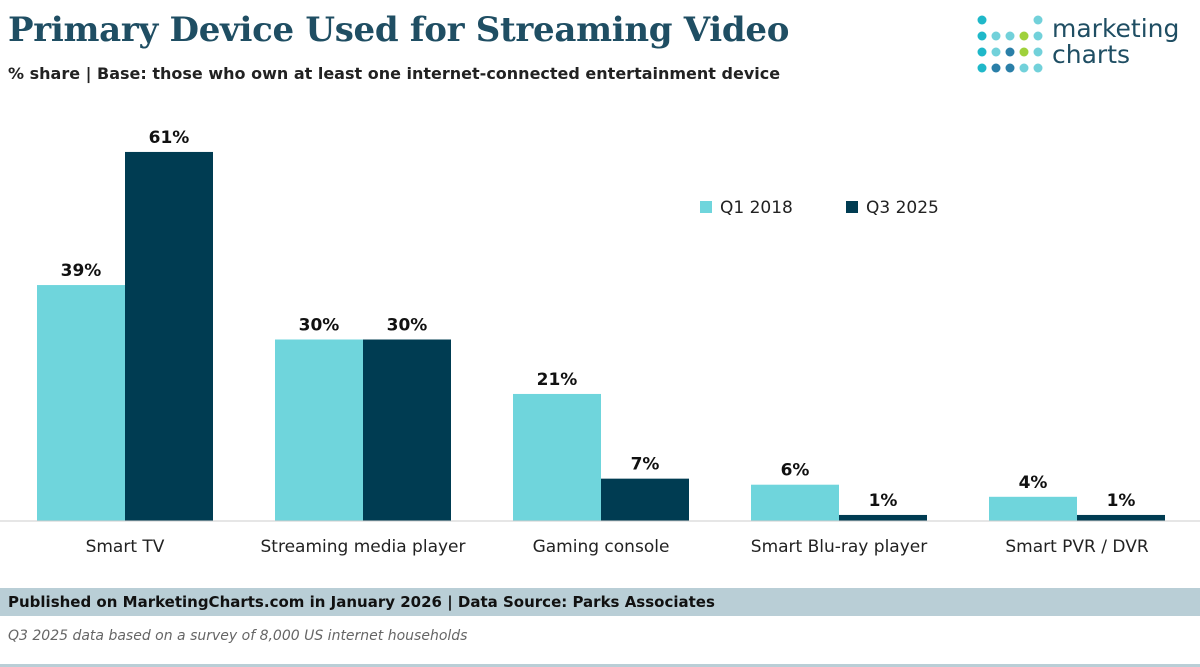 Image resolution: width=1200 pixels, height=667 pixels. What do you see at coordinates (169, 336) in the screenshot?
I see `bar-smart-tv-q3-2025` at bounding box center [169, 336].